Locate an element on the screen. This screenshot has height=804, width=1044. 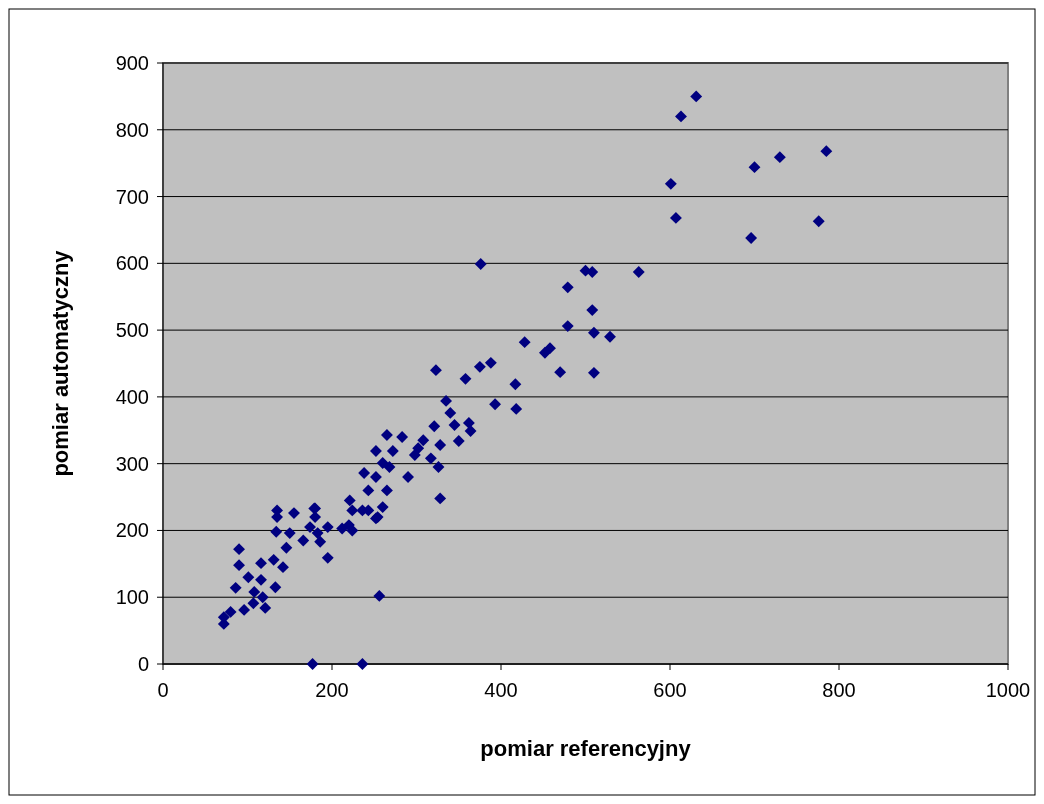
x-tick-label: 800 is located at coordinates (839, 690).